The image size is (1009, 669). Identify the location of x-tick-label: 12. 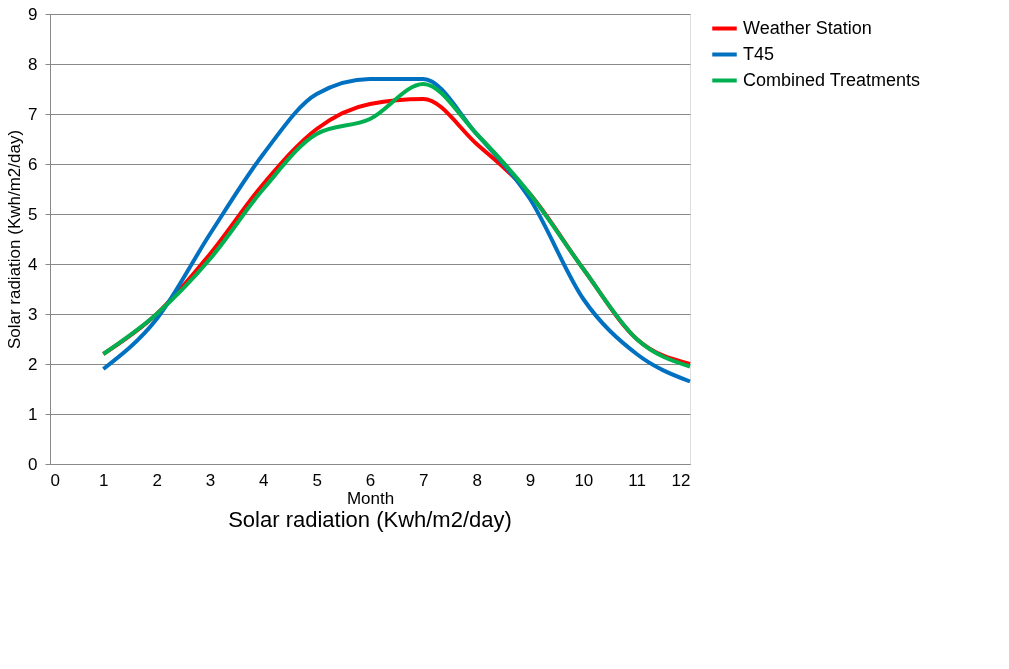
(681, 480).